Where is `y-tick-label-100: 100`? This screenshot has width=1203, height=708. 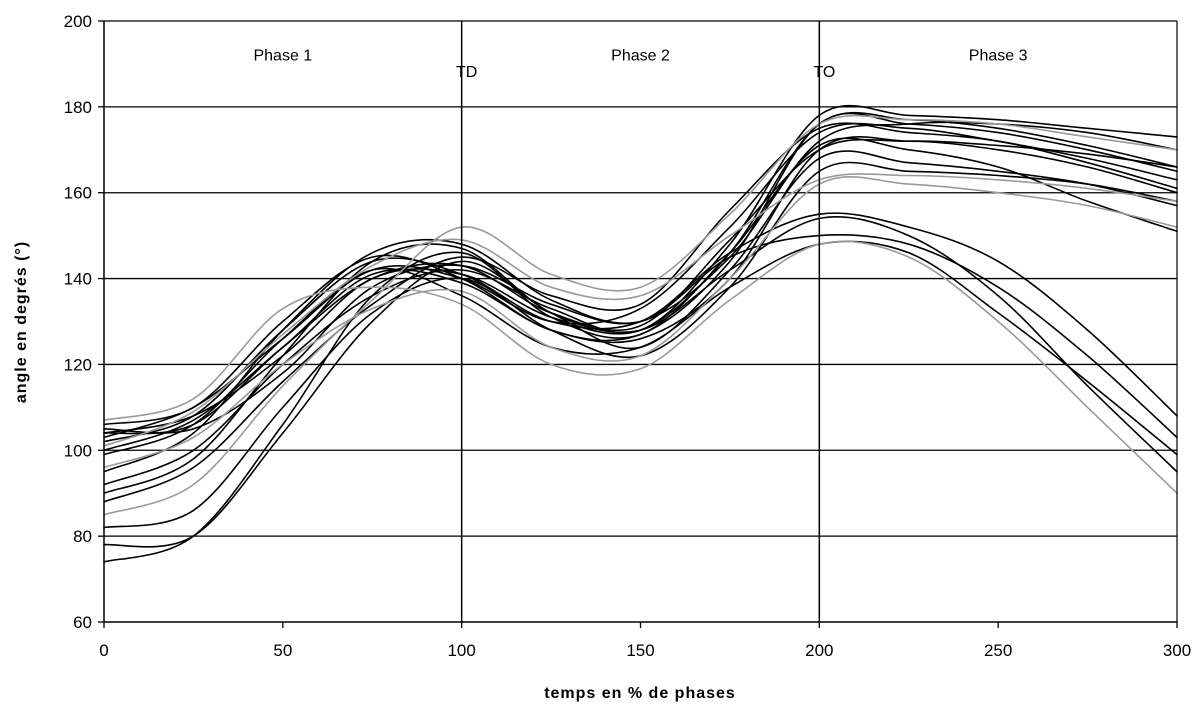 y-tick-label-100: 100 is located at coordinates (78, 450).